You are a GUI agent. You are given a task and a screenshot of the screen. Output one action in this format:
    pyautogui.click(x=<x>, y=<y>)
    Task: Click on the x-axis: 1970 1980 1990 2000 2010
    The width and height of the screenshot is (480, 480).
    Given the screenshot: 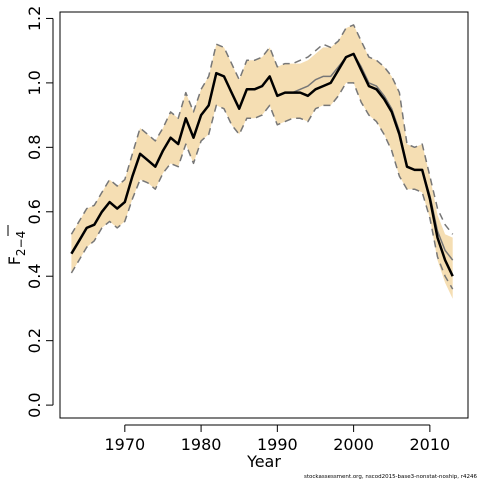 What is the action you would take?
    pyautogui.click(x=277, y=439)
    